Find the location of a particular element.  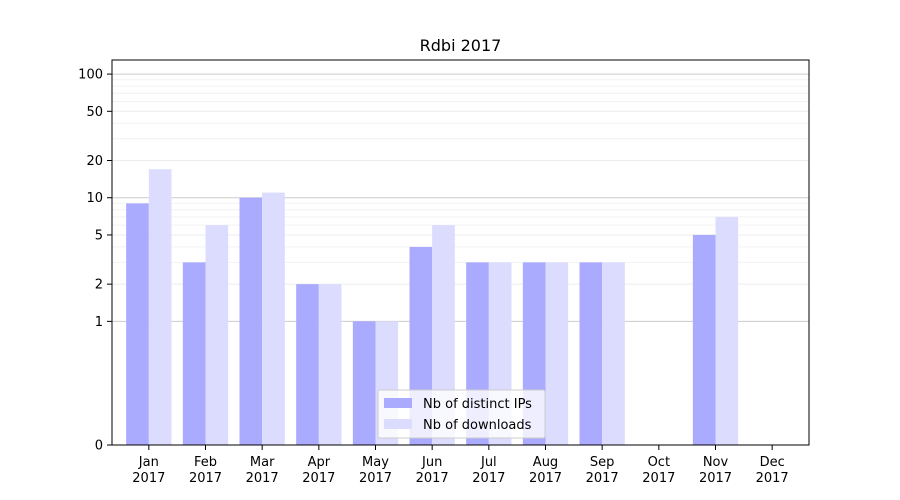

legend-swatch-distinct-ips is located at coordinates (398, 403).